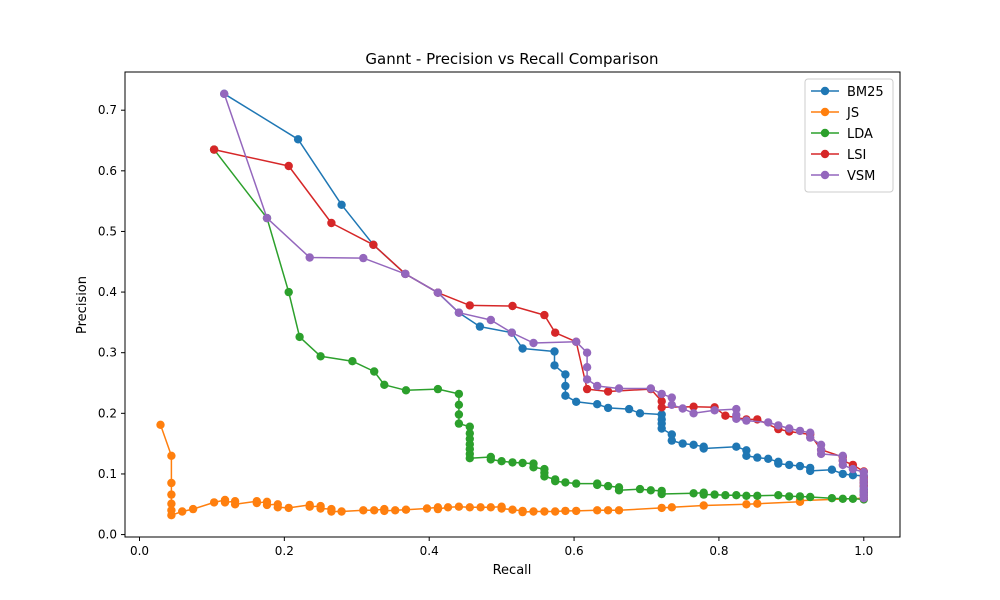 Image resolution: width=1000 pixels, height=600 pixels. I want to click on y-tick-label: 0.4, so click(107, 292).